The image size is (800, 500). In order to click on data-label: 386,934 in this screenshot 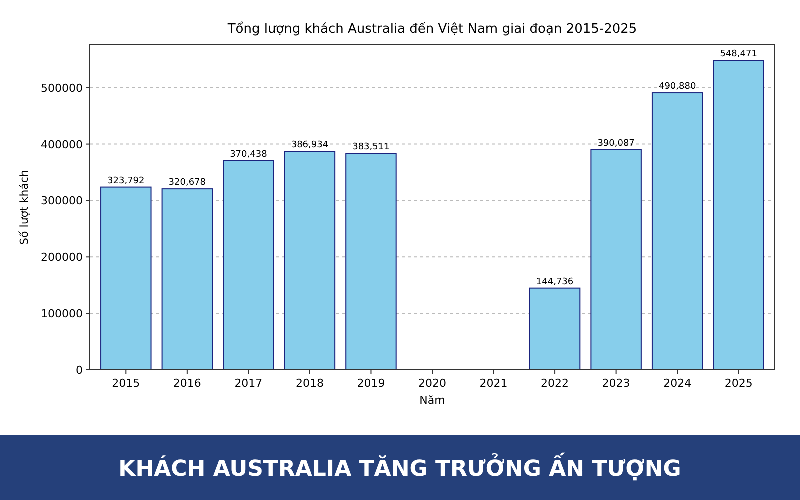, I will do `click(310, 145)`.